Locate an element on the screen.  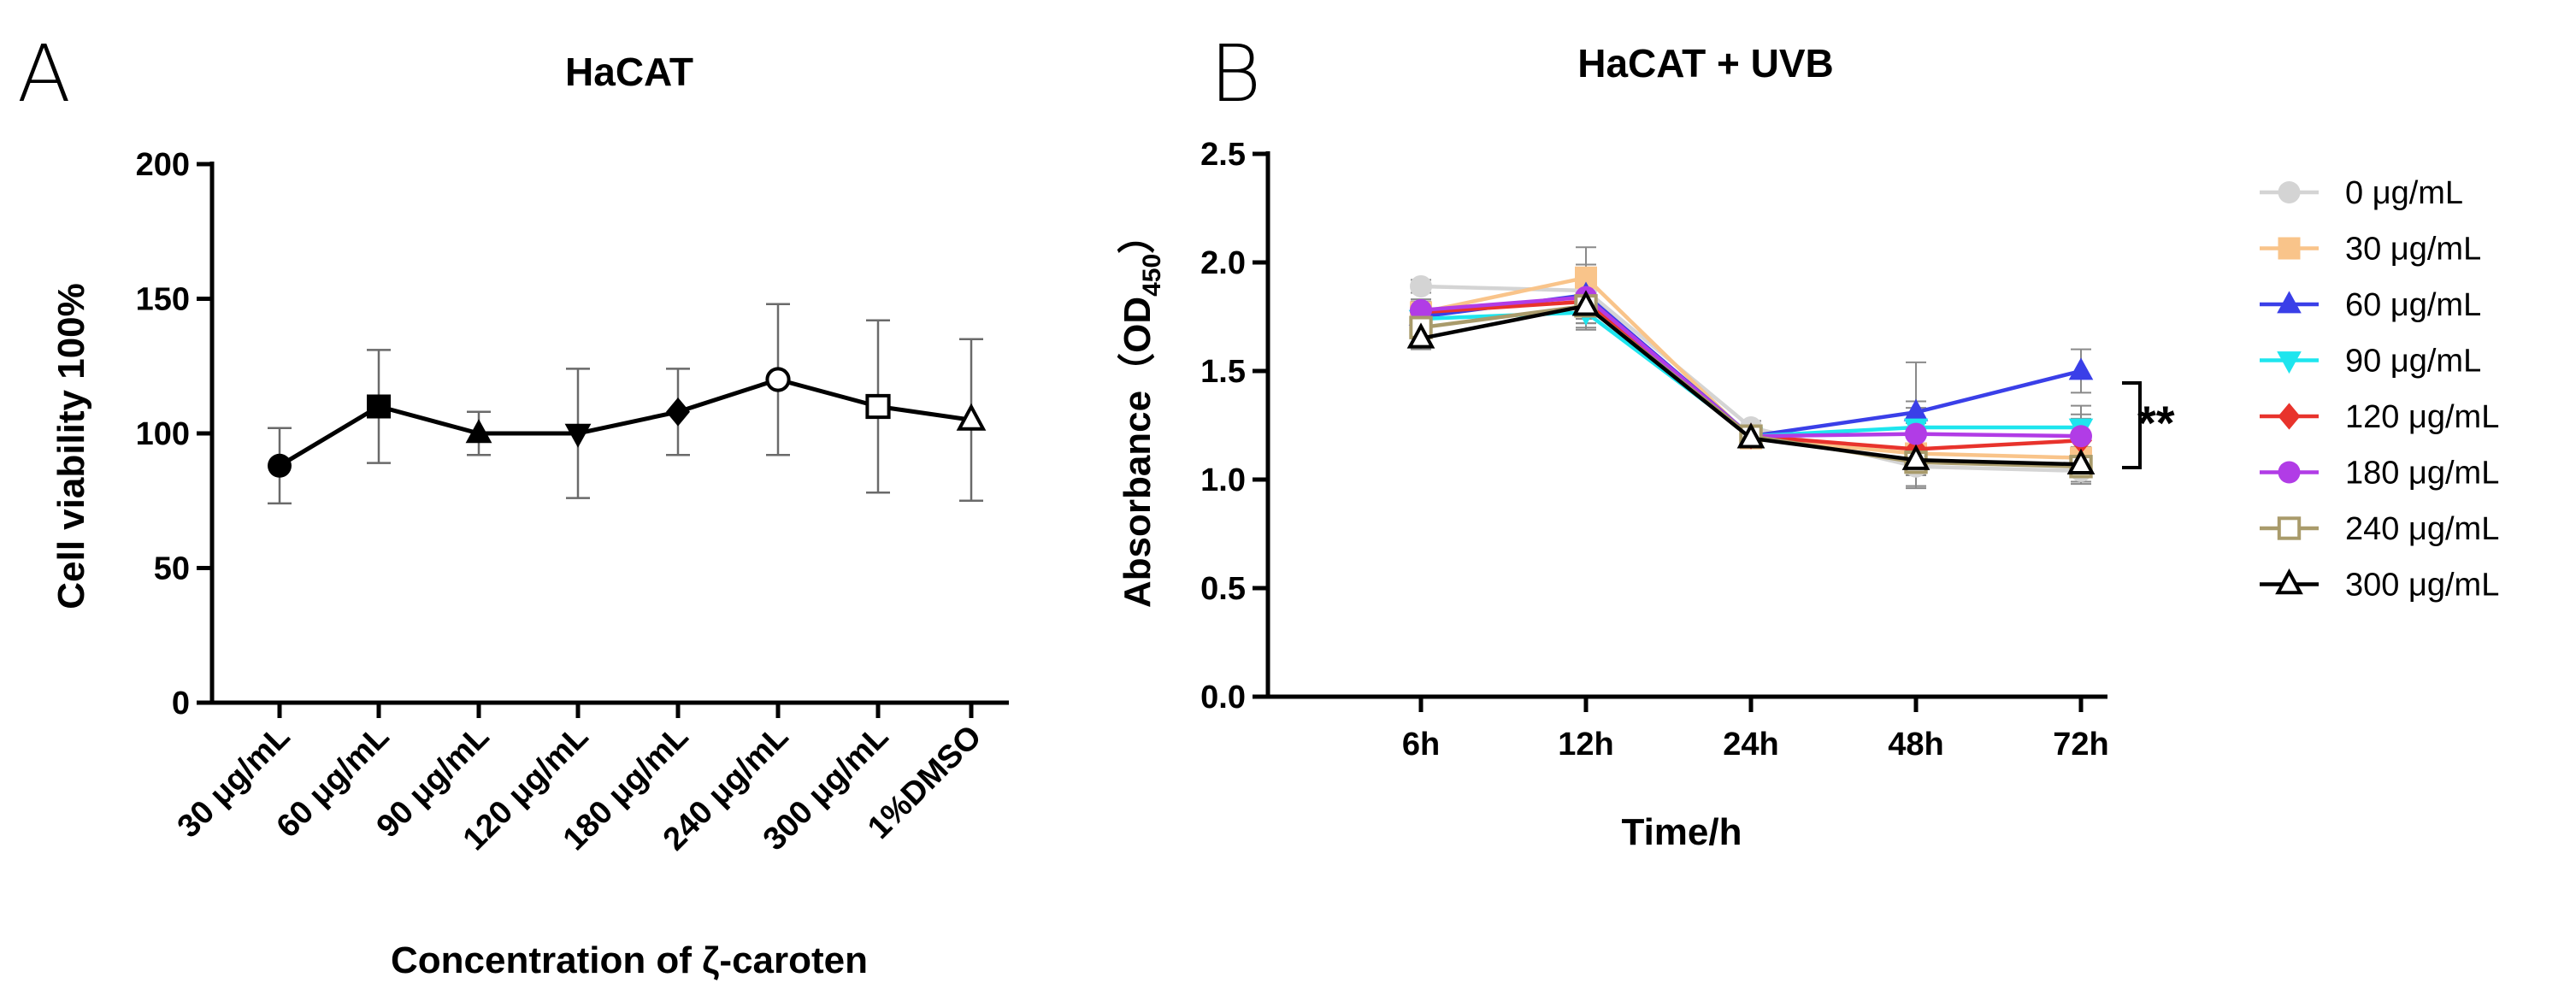
chart-a-y-tick-label: 50 is located at coordinates (172, 569).